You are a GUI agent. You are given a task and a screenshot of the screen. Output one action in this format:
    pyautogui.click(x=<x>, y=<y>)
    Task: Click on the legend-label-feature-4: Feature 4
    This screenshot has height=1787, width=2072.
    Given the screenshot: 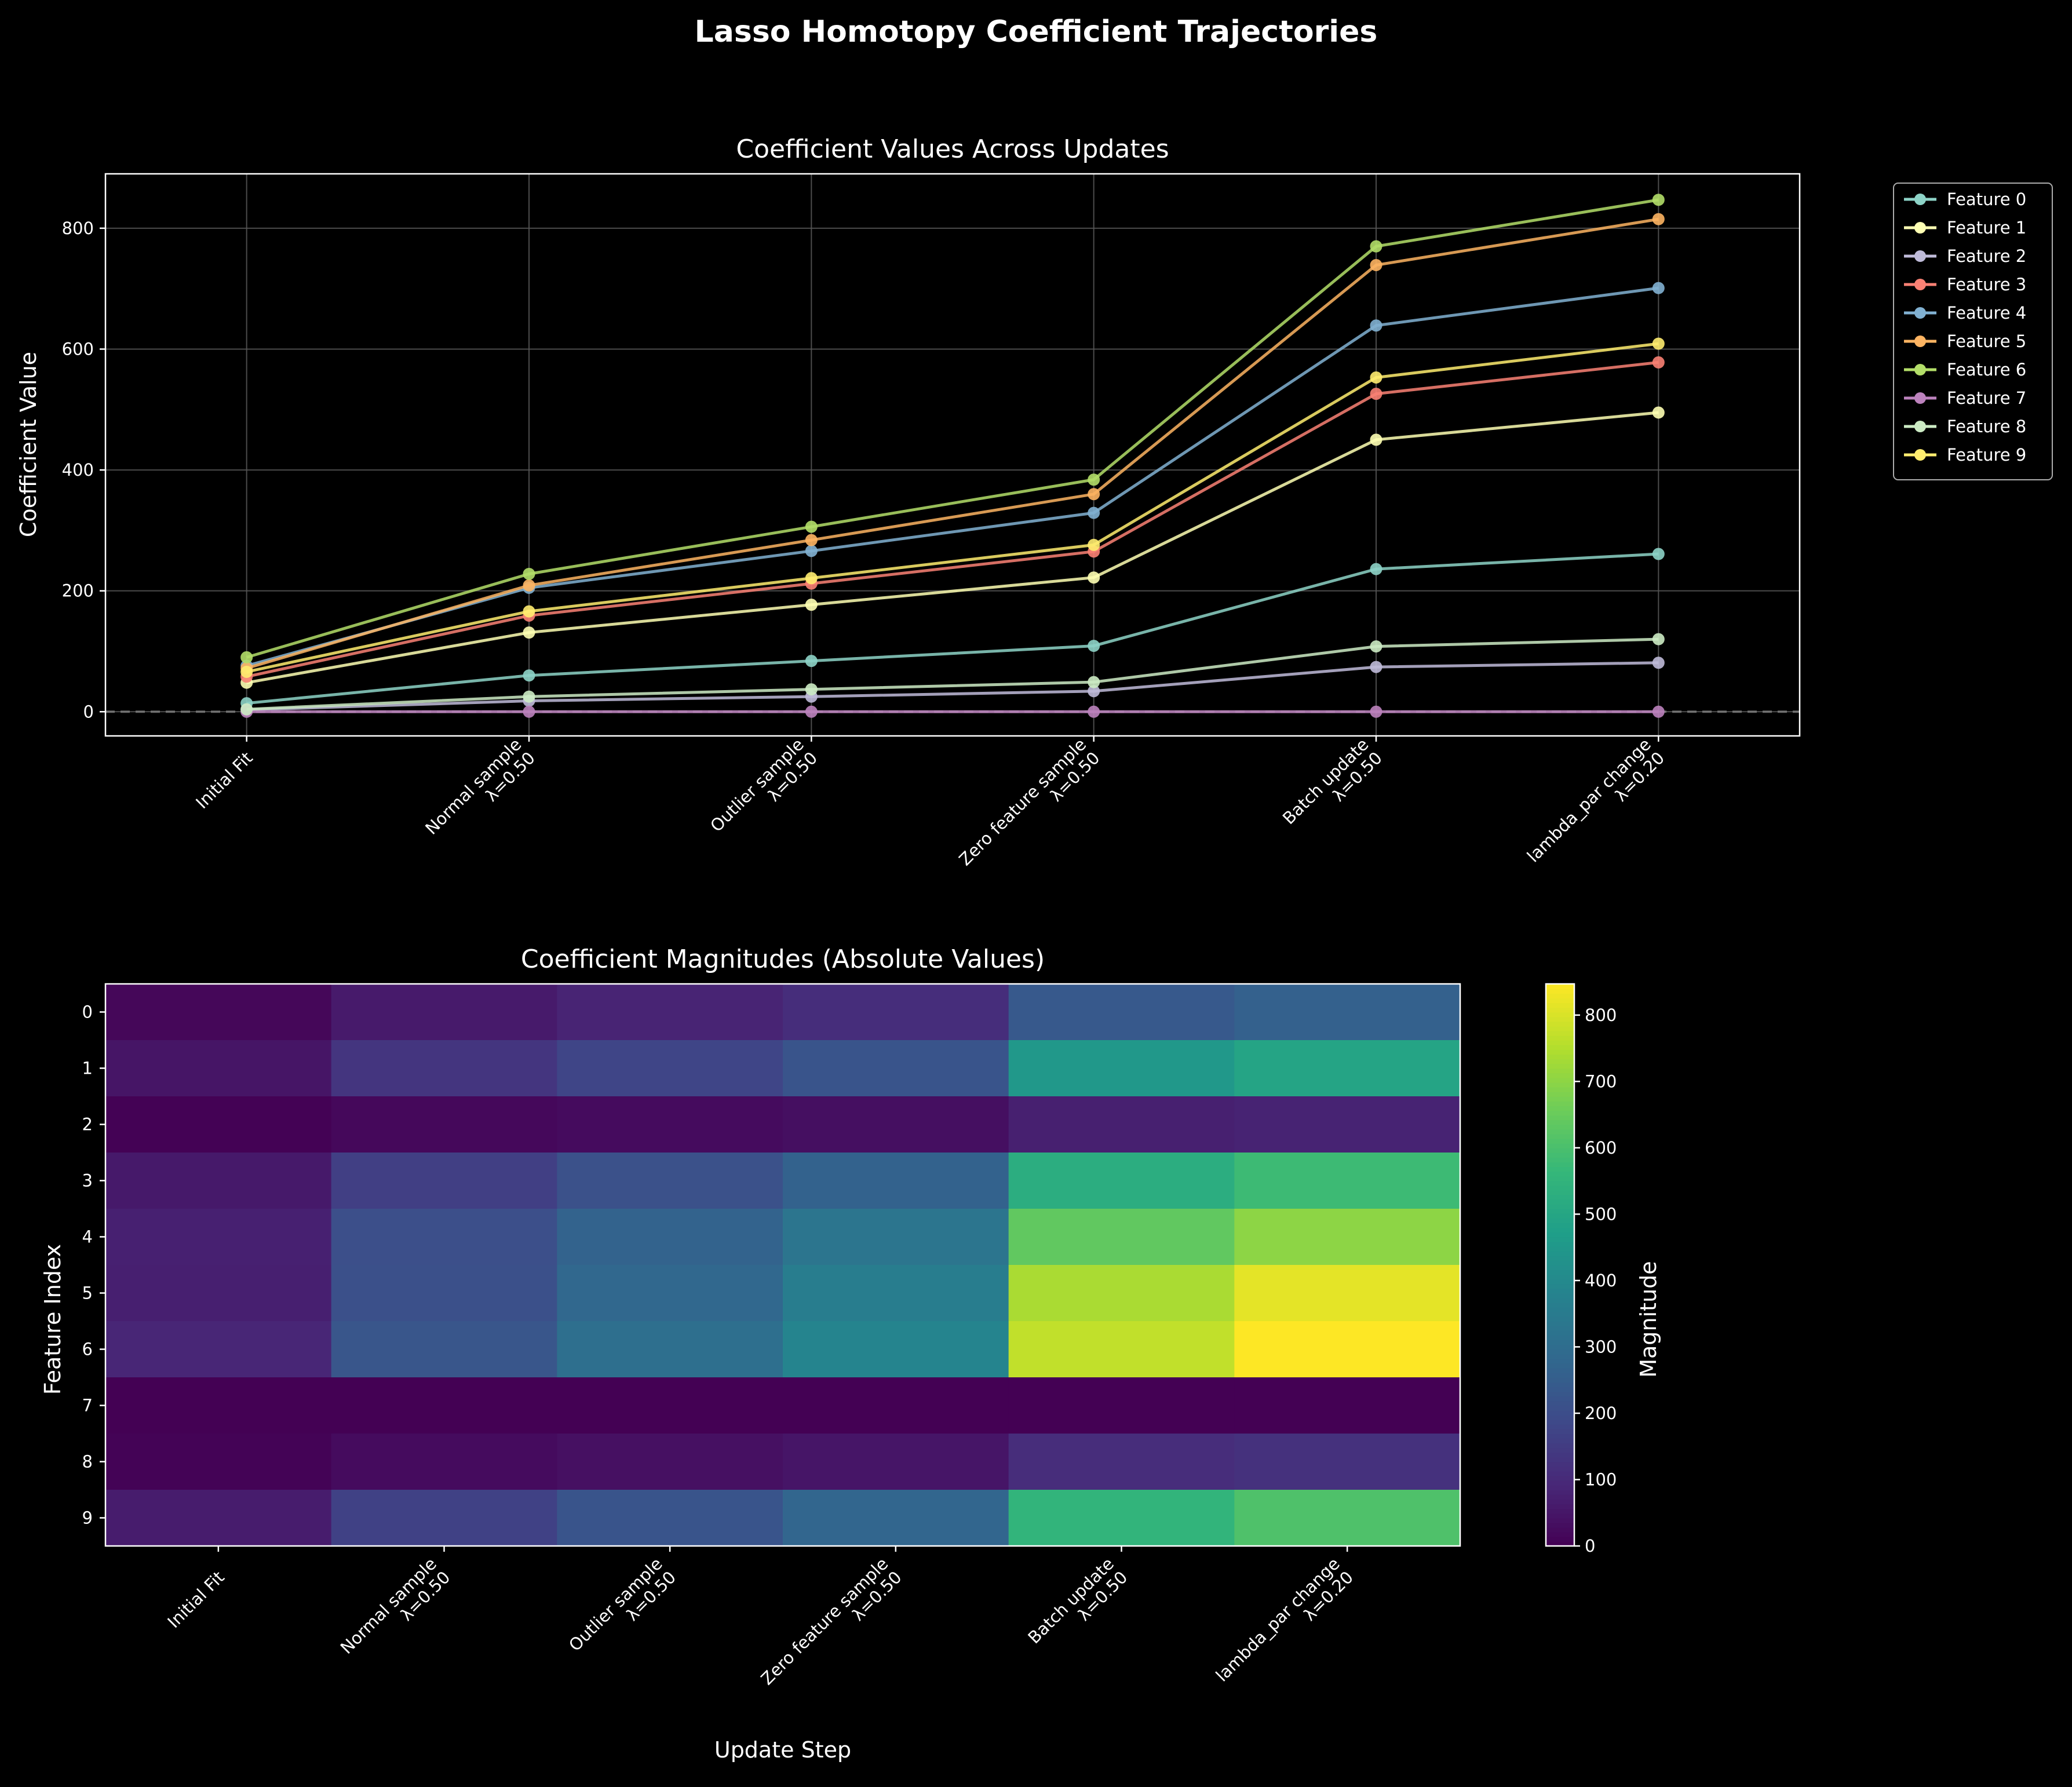 What is the action you would take?
    pyautogui.click(x=1986, y=313)
    